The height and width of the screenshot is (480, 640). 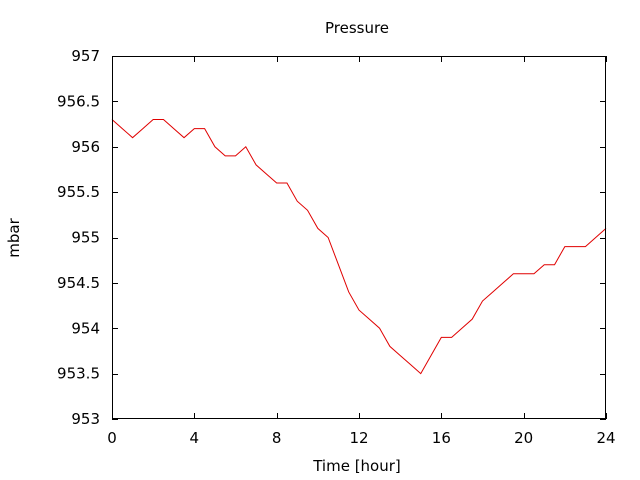 What do you see at coordinates (85, 419) in the screenshot?
I see `y-tick-label: 953` at bounding box center [85, 419].